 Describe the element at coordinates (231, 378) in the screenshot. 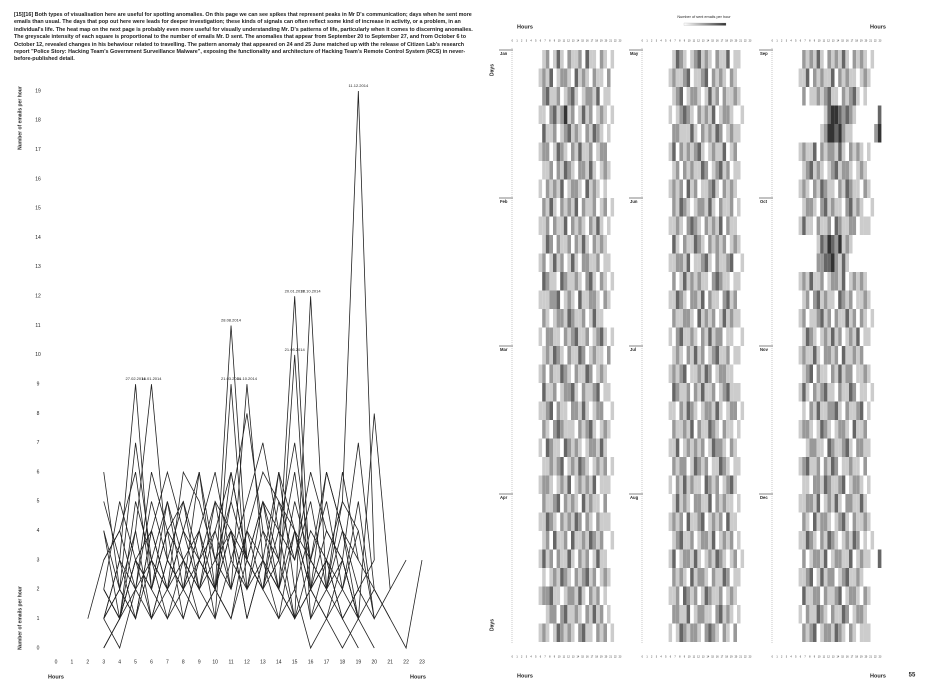

I see `peak-label: 21.03.2014` at that location.